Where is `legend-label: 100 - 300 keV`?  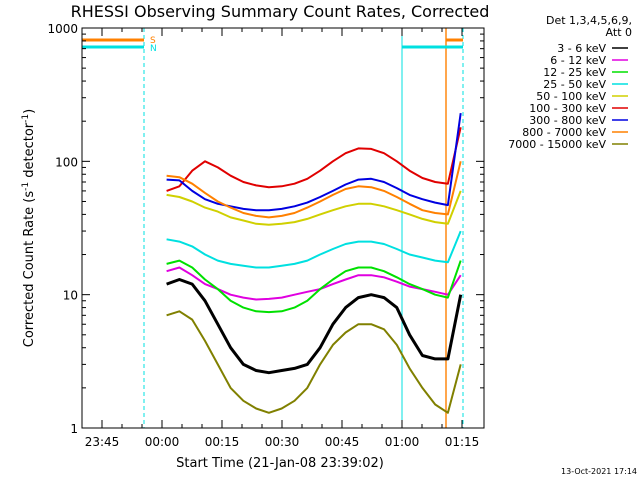
legend-label: 100 - 300 keV is located at coordinates (567, 108).